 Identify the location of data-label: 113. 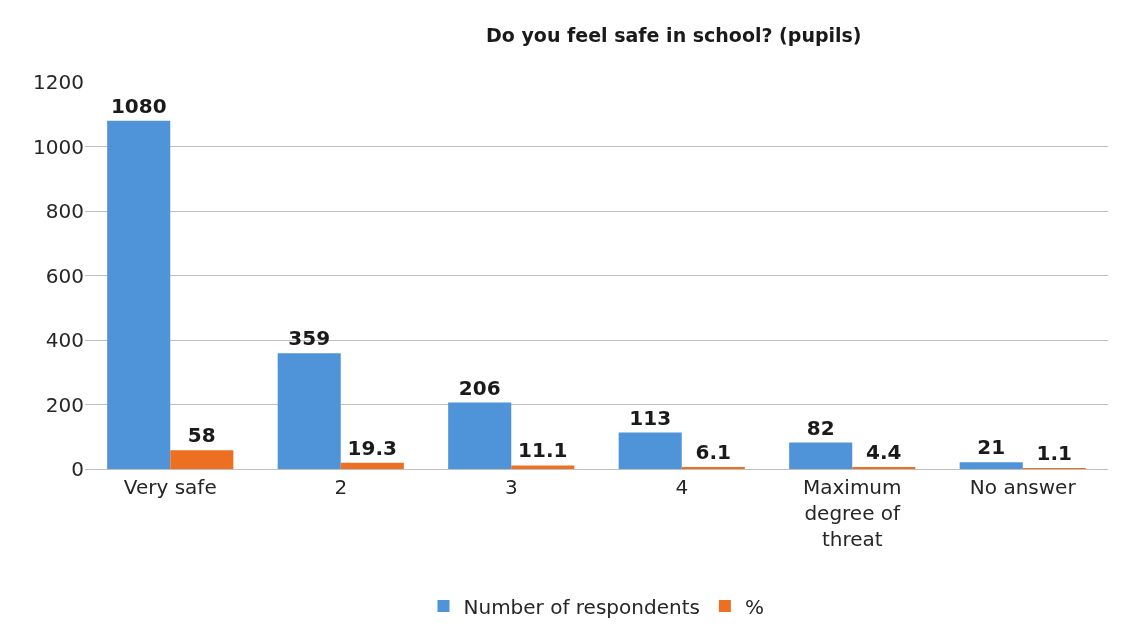
(650, 417).